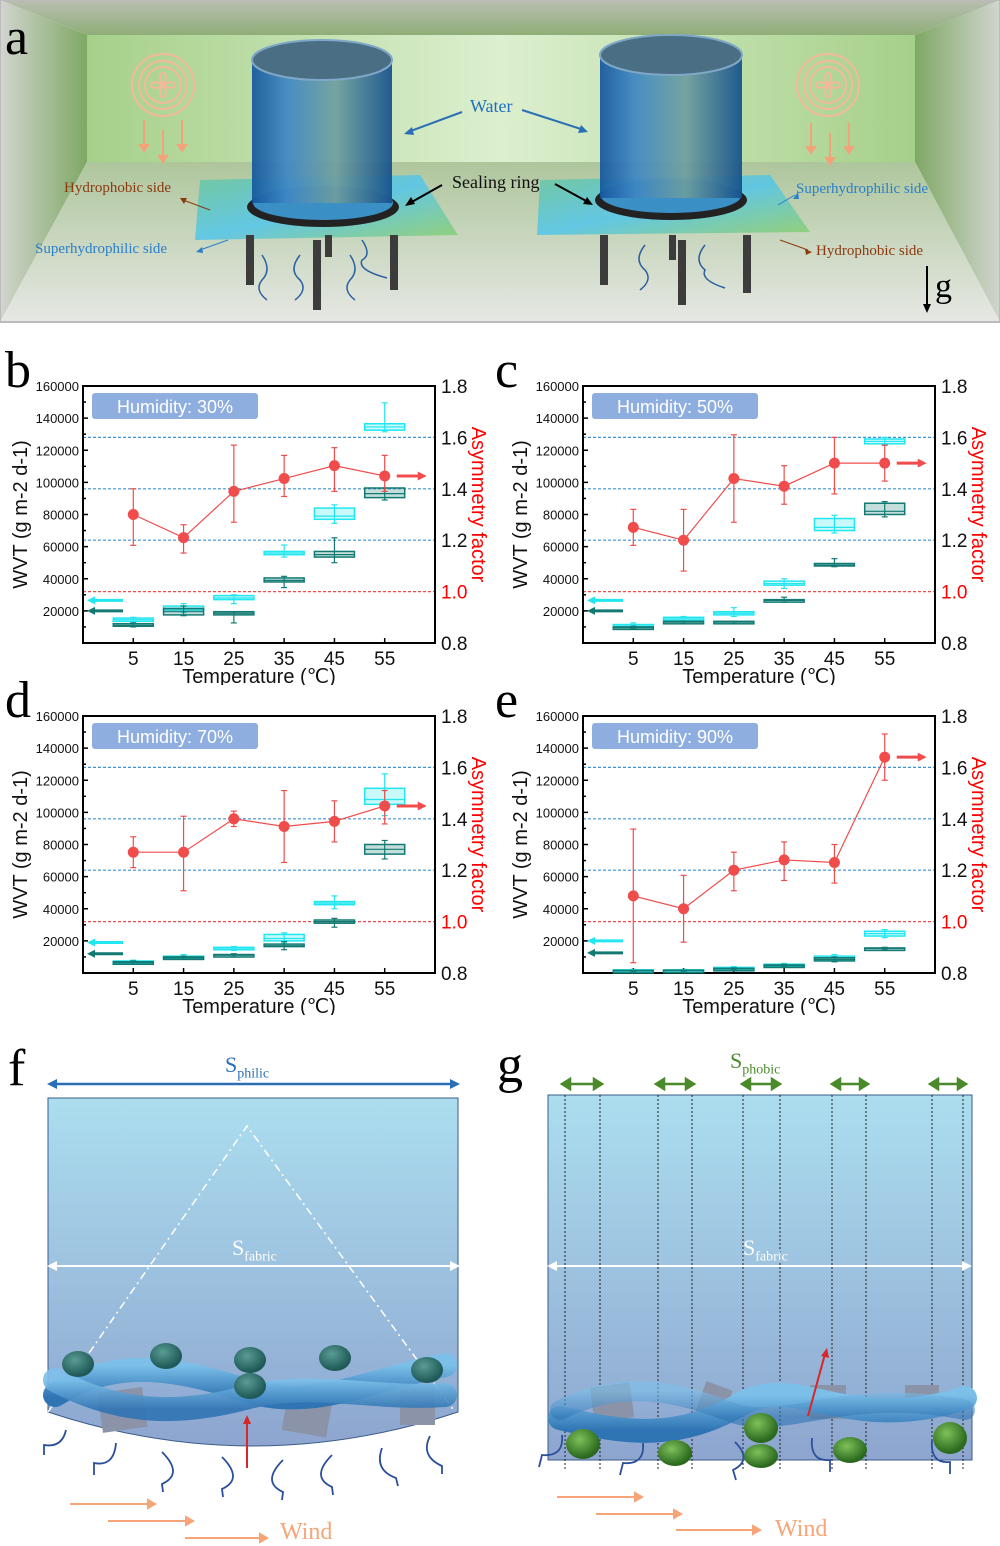 The image size is (1000, 1546). Describe the element at coordinates (175, 737) in the screenshot. I see `humidity-badge-label: Humidity: 70%` at that location.